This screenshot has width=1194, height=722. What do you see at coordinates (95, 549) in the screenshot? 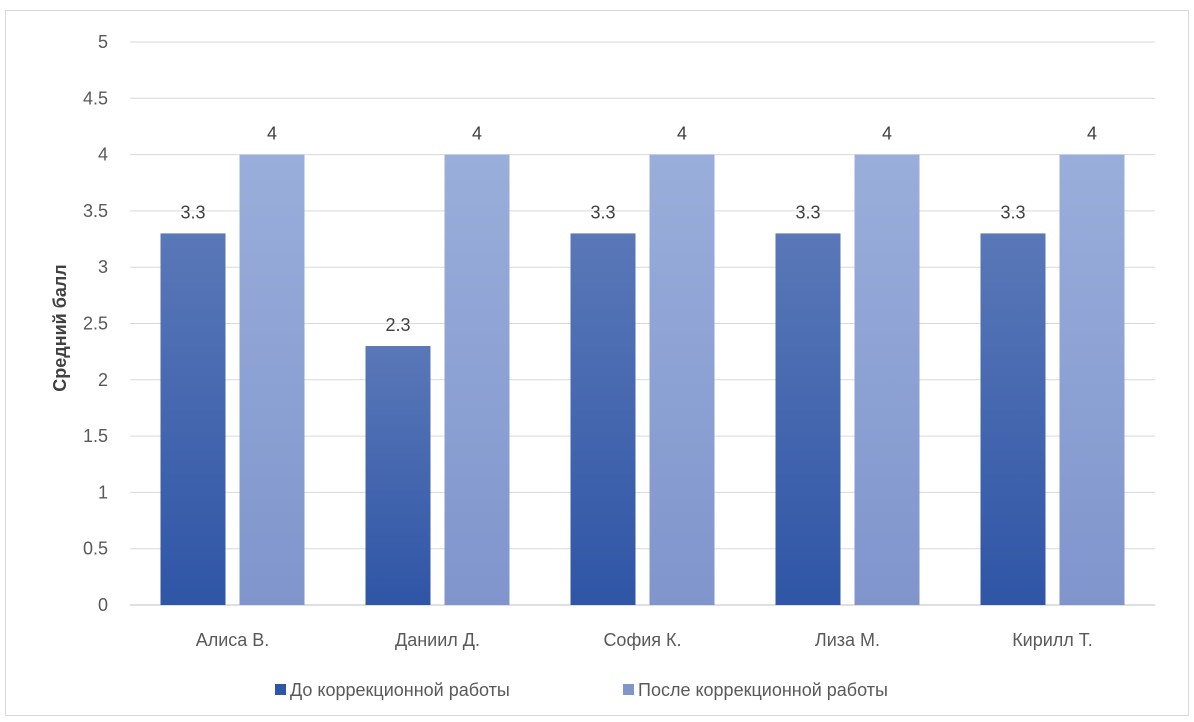
I see `y-tick-label: 0.5` at bounding box center [95, 549].